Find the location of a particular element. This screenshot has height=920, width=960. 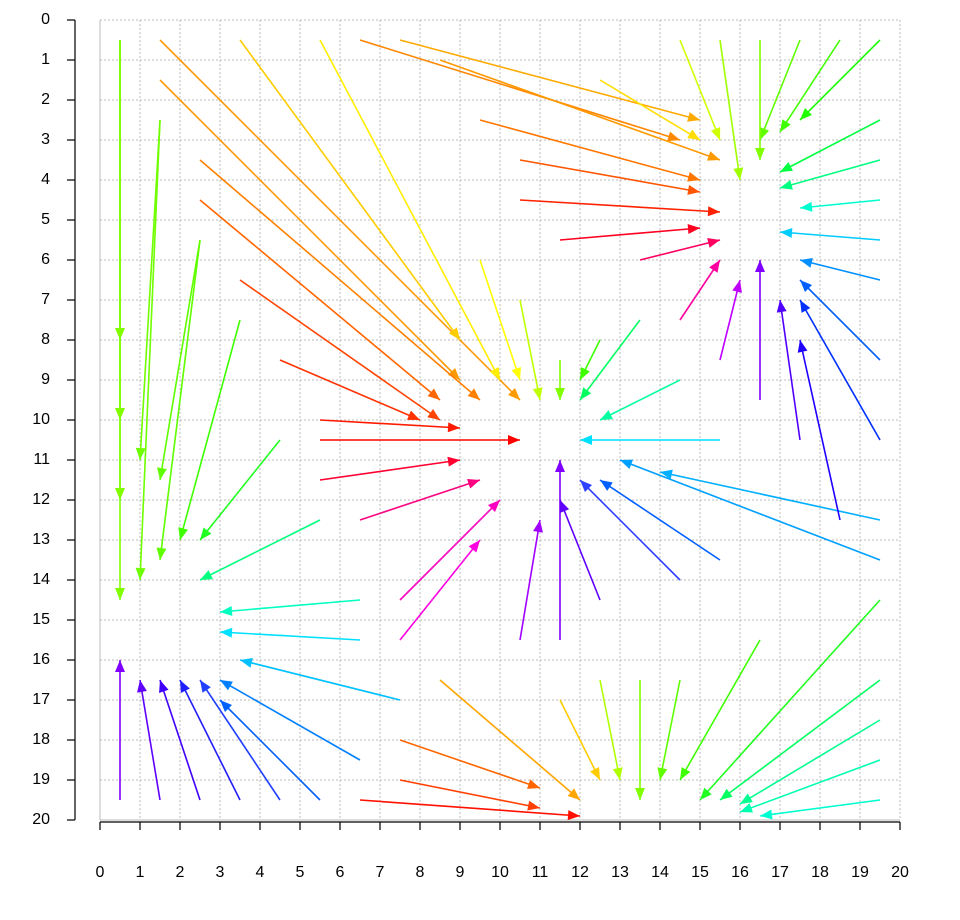

y-tick-label: 11 is located at coordinates (41, 459).